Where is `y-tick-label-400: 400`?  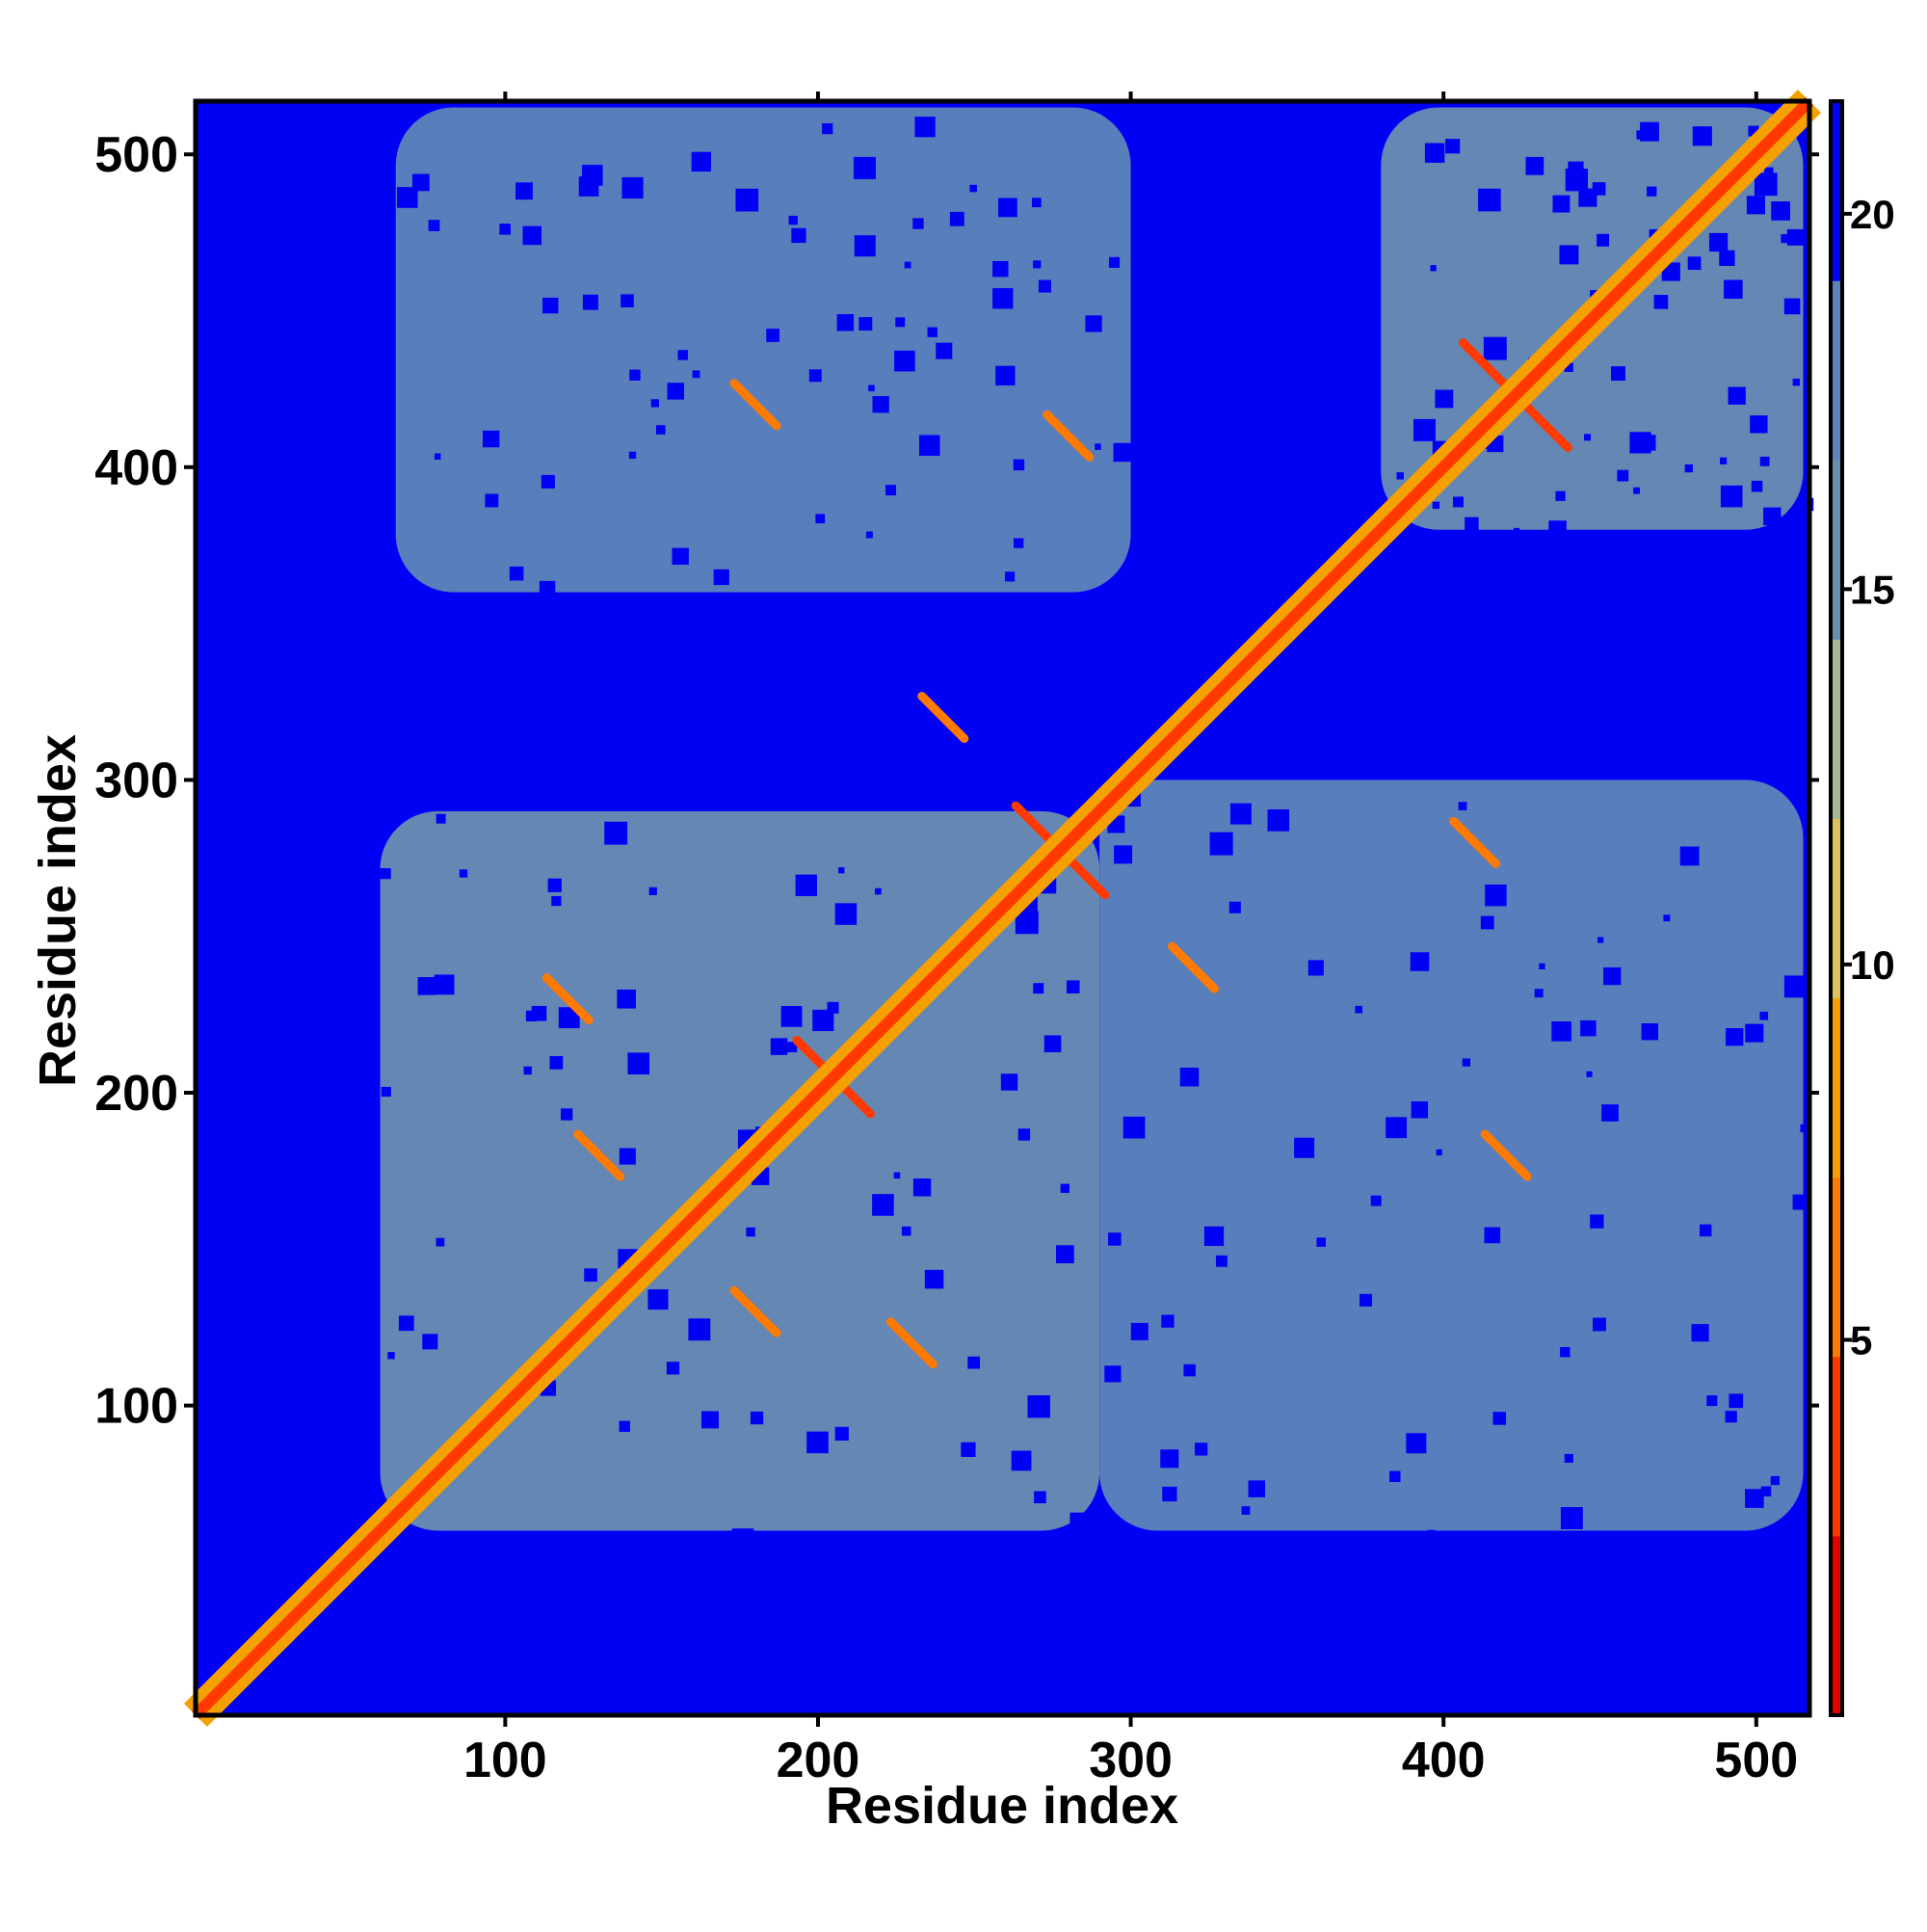 y-tick-label-400: 400 is located at coordinates (136, 468).